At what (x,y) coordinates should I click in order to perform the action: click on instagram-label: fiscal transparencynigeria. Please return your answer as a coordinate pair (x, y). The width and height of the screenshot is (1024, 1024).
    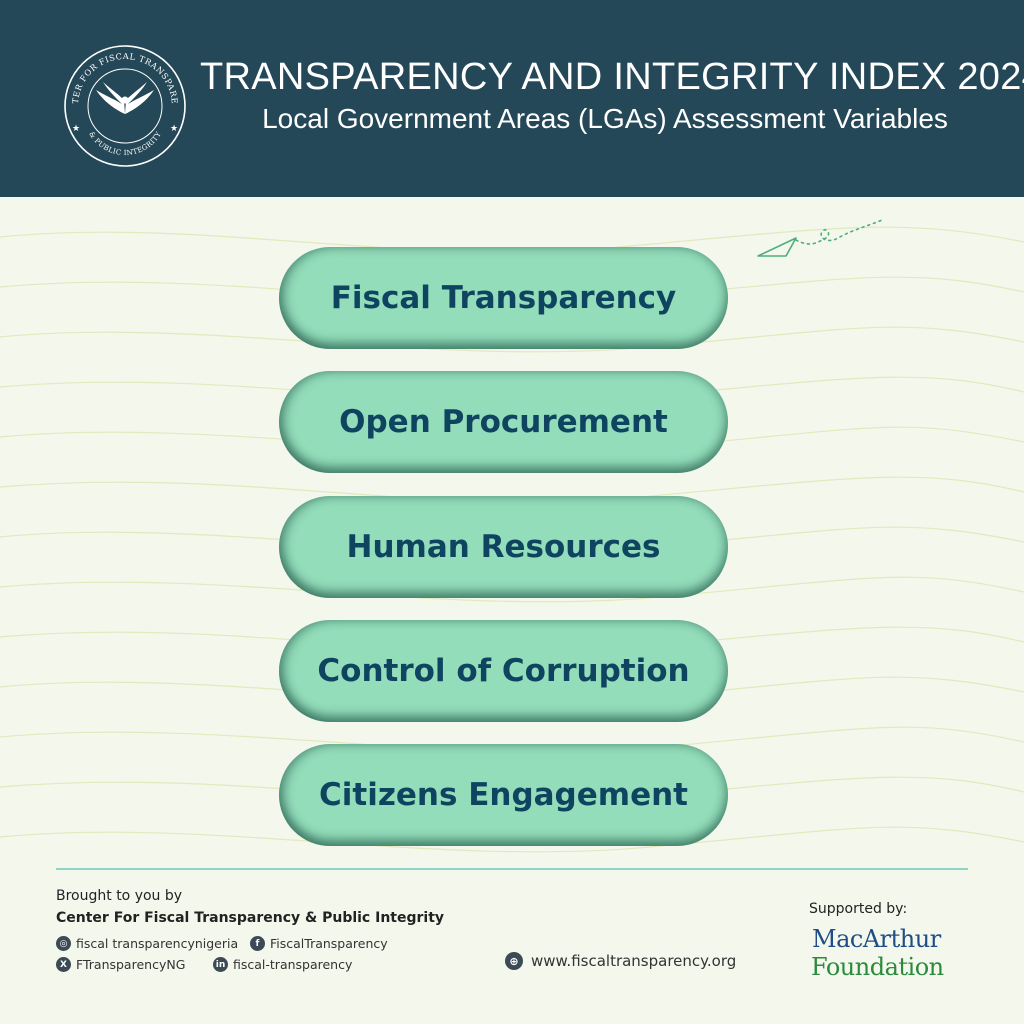
    Looking at the image, I should click on (157, 943).